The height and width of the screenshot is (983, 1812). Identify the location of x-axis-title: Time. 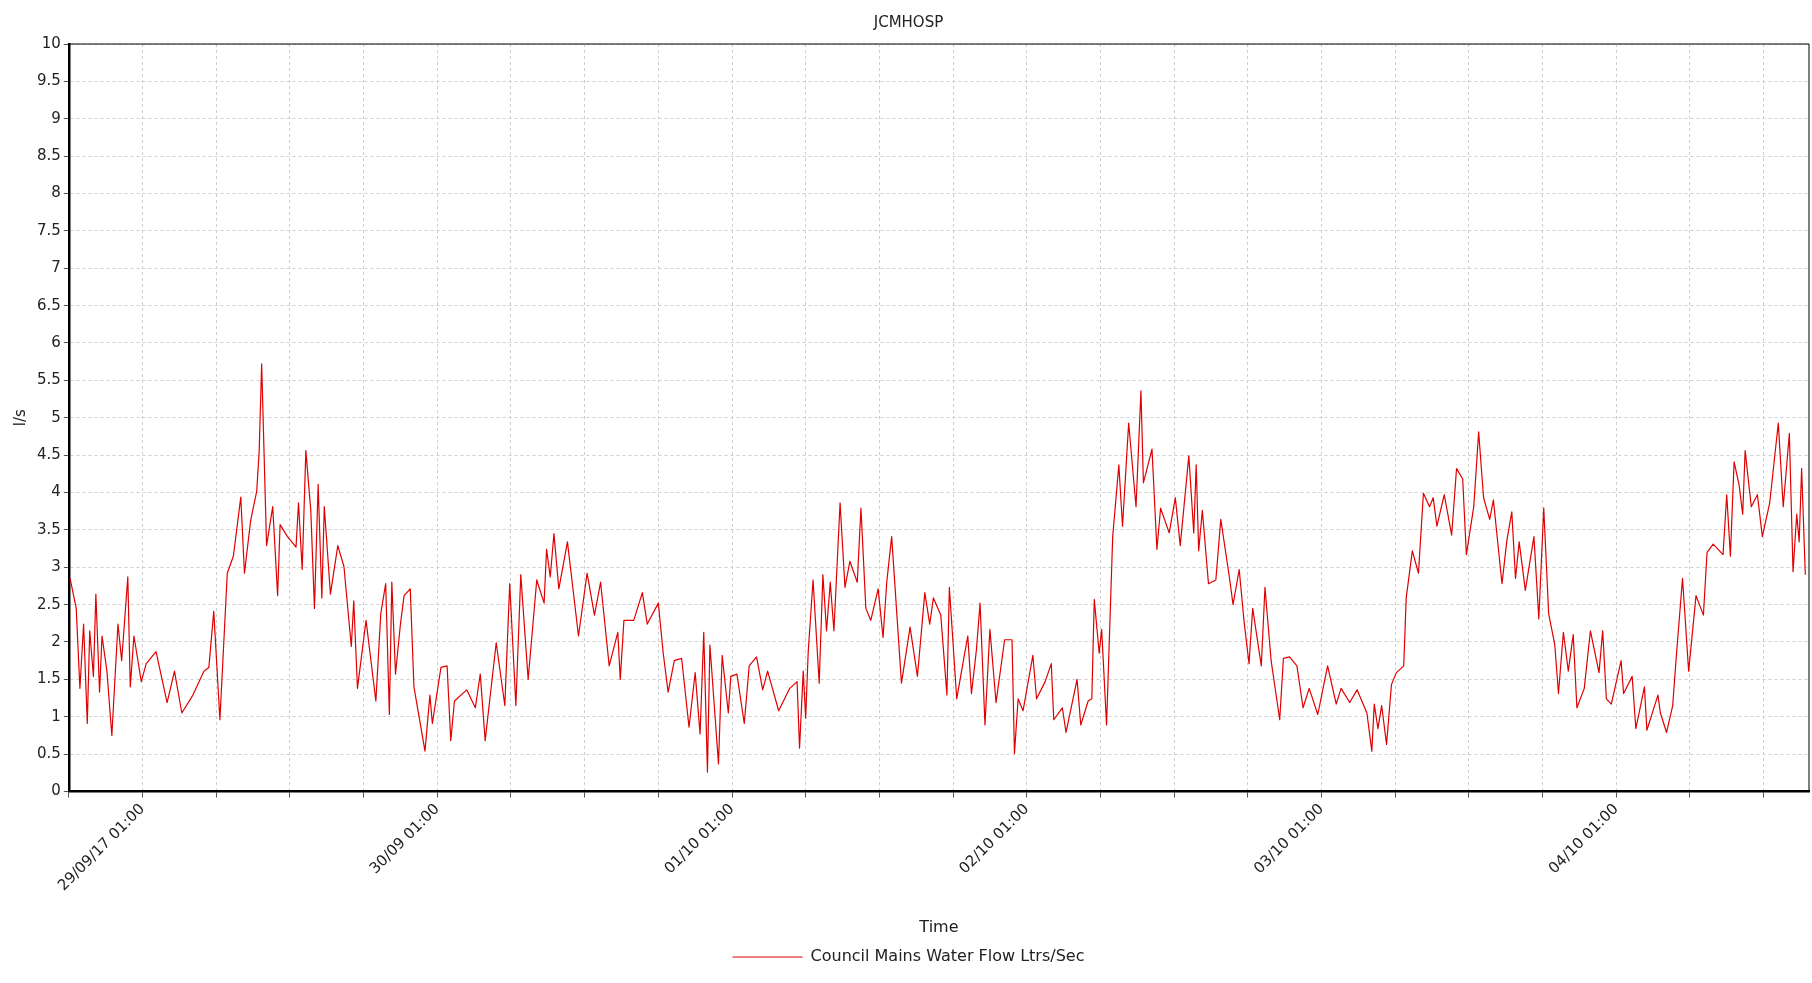
(938, 926).